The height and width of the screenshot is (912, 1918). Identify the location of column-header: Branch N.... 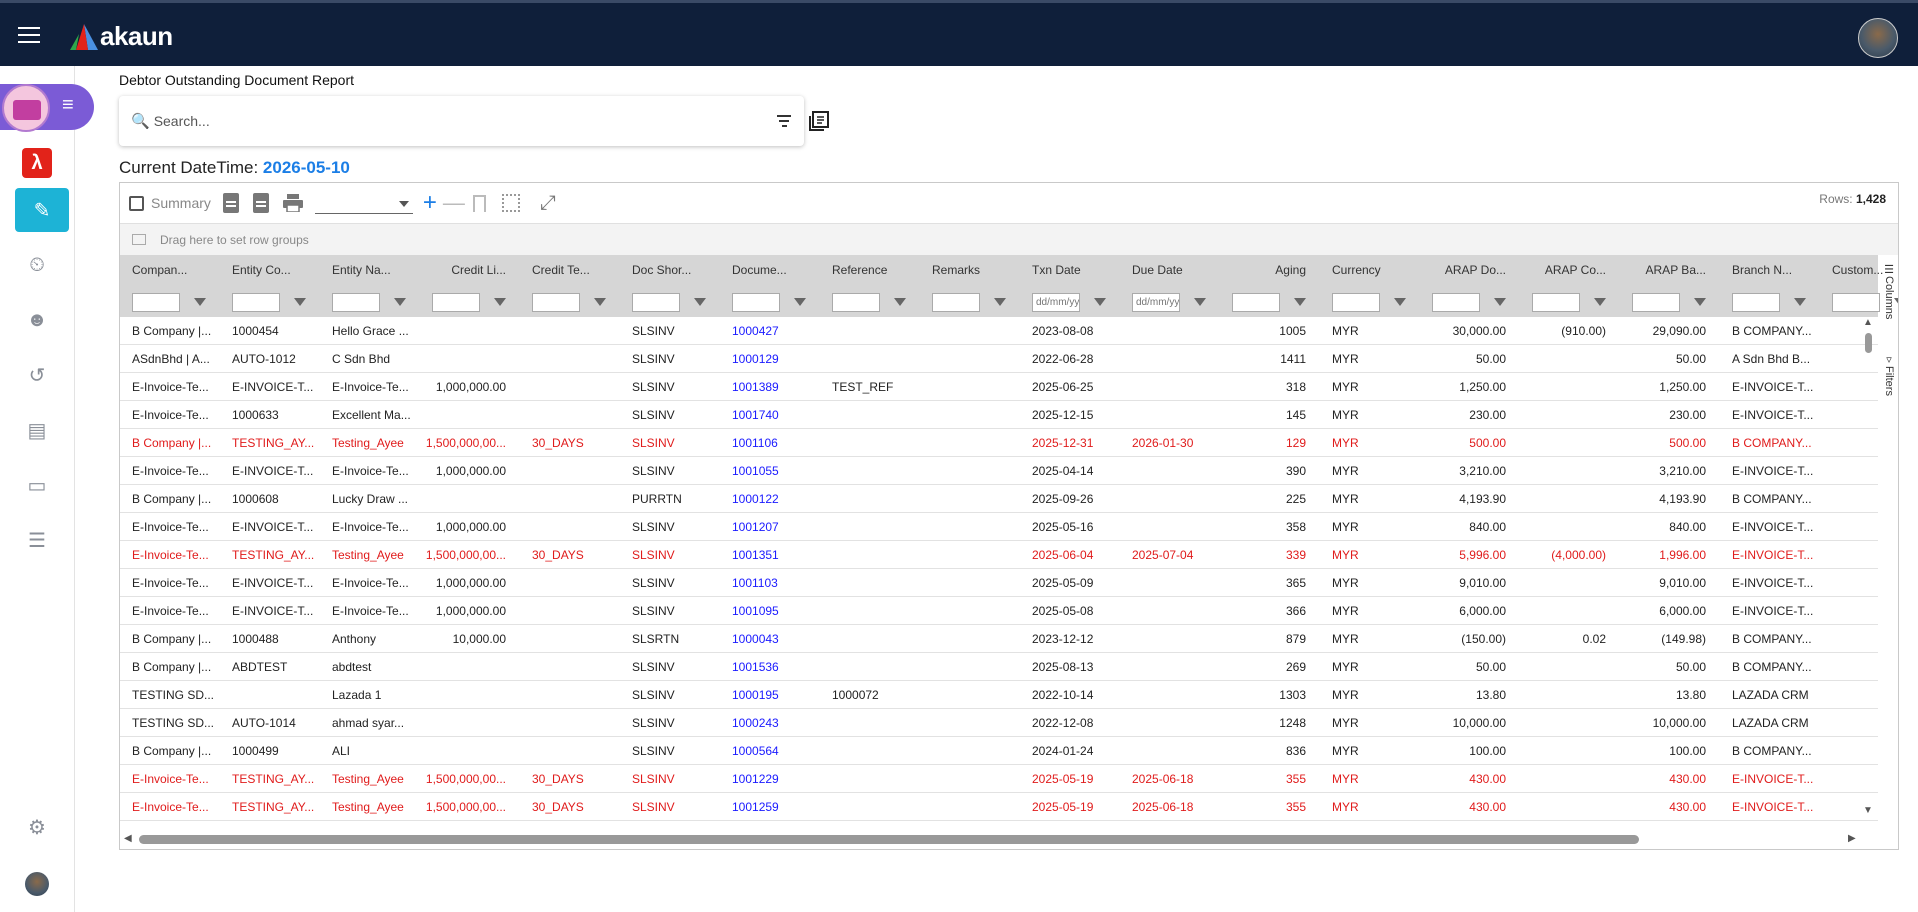
(1762, 270).